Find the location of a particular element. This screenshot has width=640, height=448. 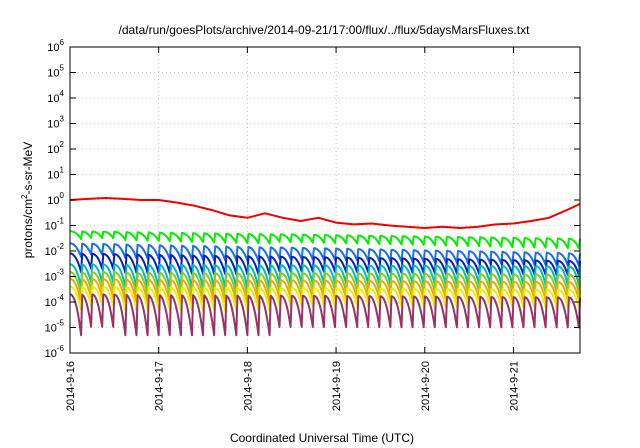

y-tick-label: 10⁴ is located at coordinates (55, 97).